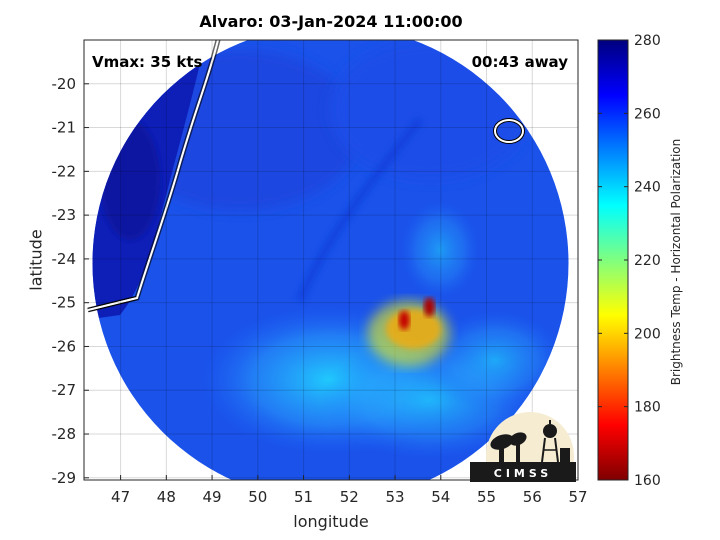  What do you see at coordinates (647, 334) in the screenshot?
I see `colorbar-tick-label: 200` at bounding box center [647, 334].